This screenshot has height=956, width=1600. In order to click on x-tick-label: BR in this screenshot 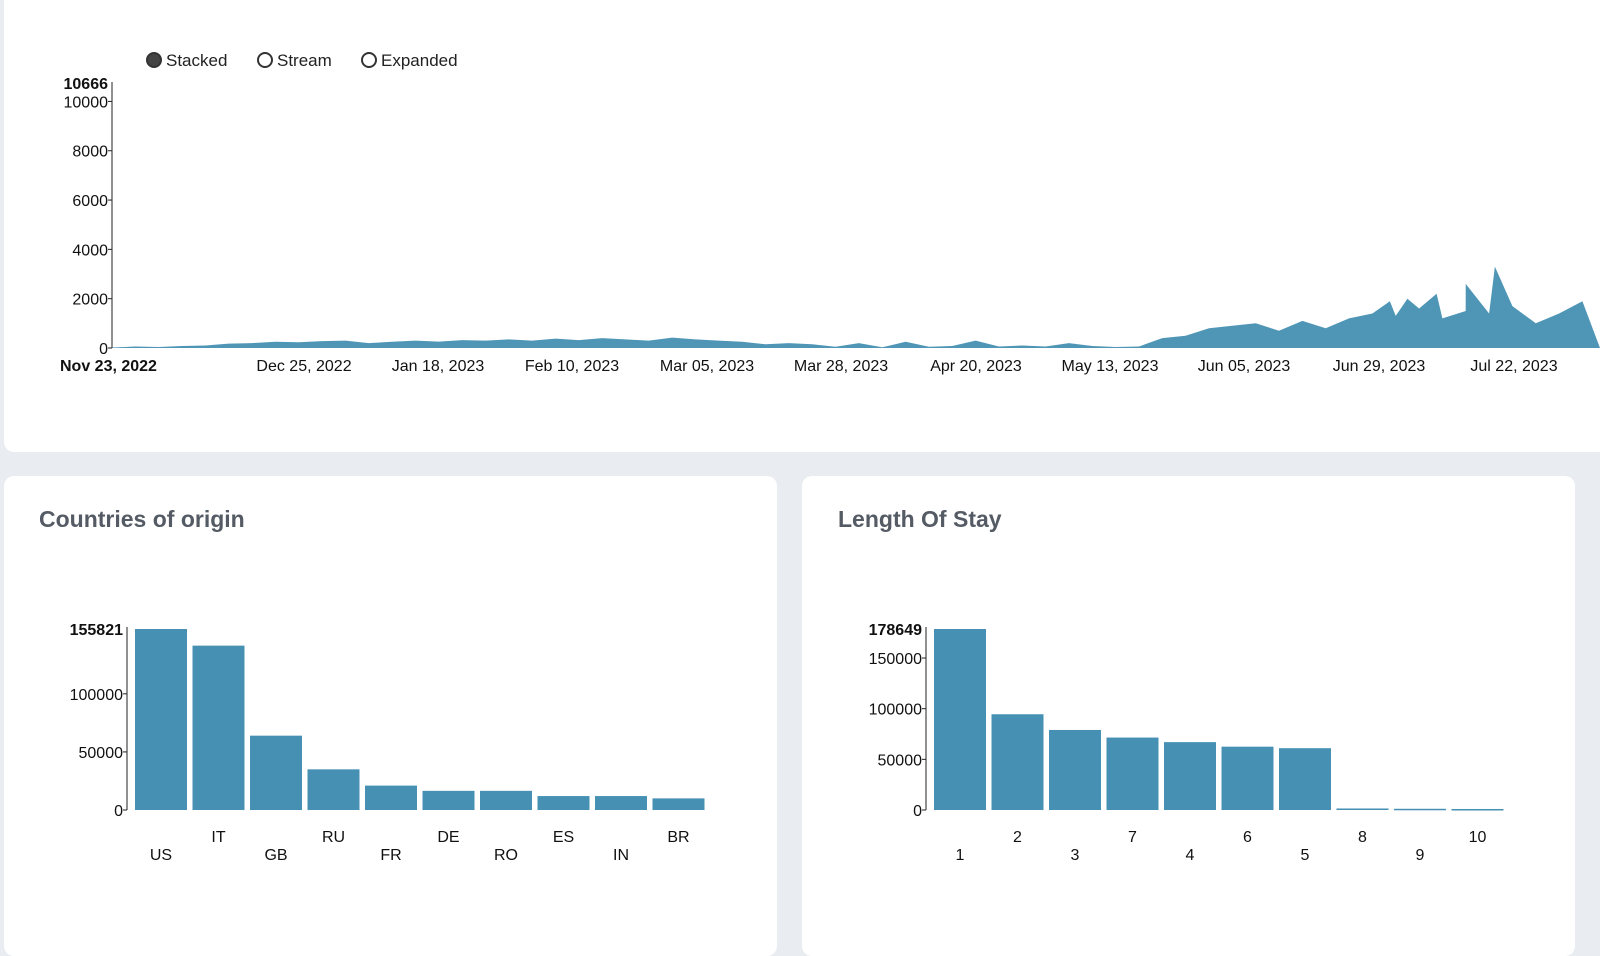, I will do `click(678, 837)`.